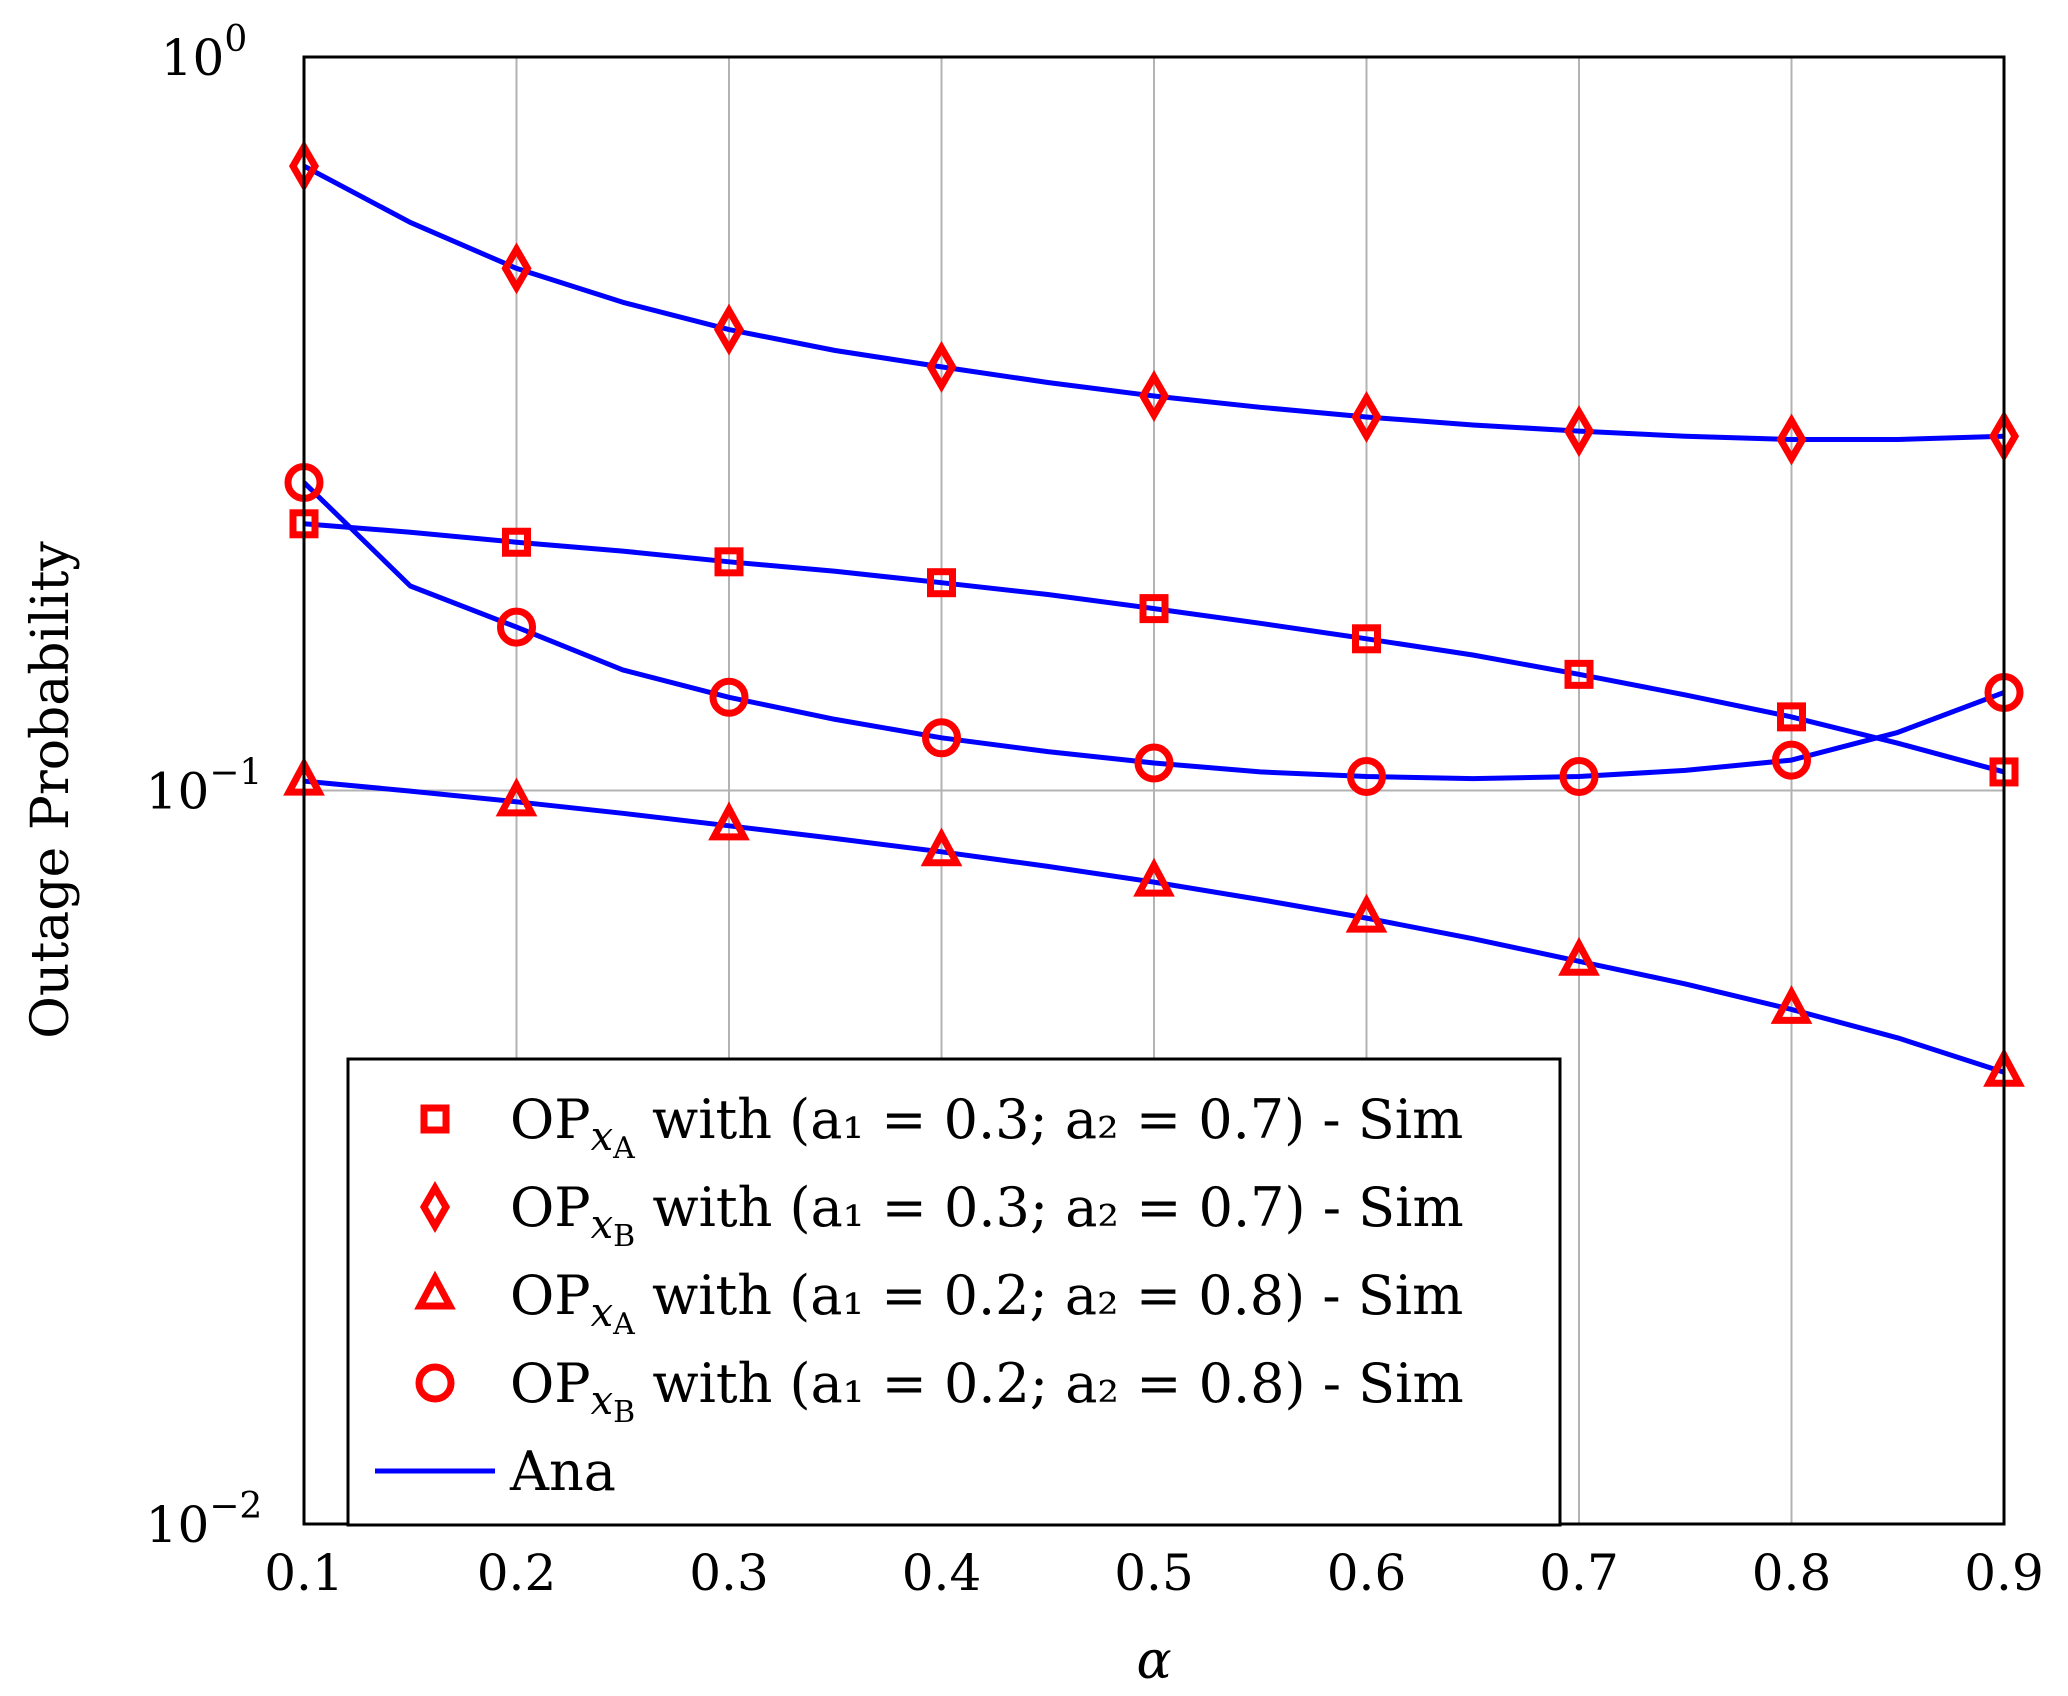 The image size is (2068, 1696). What do you see at coordinates (987, 1215) in the screenshot?
I see `legend-entry: OPxB with (a₁ = 0.3; a₂ = 0.7) - Sim` at bounding box center [987, 1215].